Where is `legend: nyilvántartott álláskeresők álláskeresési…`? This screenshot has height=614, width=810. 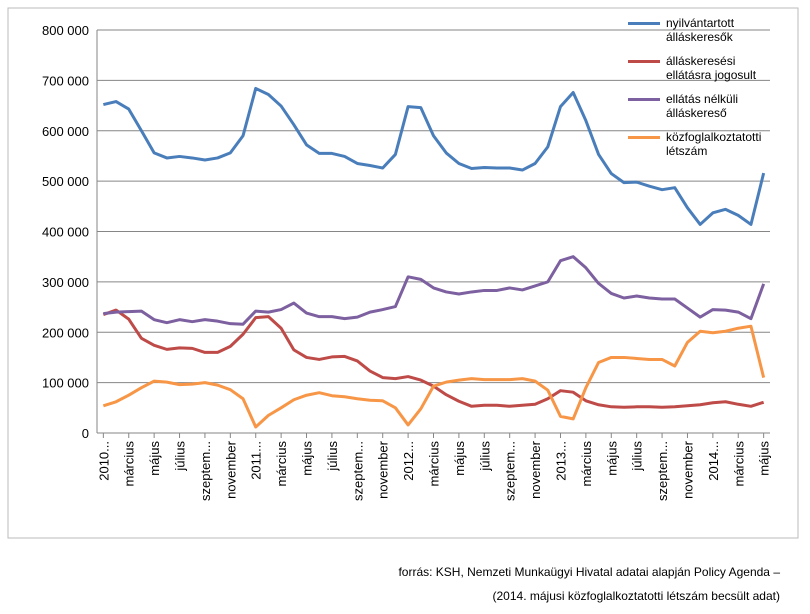
legend: nyilvántartott álláskeresők álláskeresési… is located at coordinates (708, 92).